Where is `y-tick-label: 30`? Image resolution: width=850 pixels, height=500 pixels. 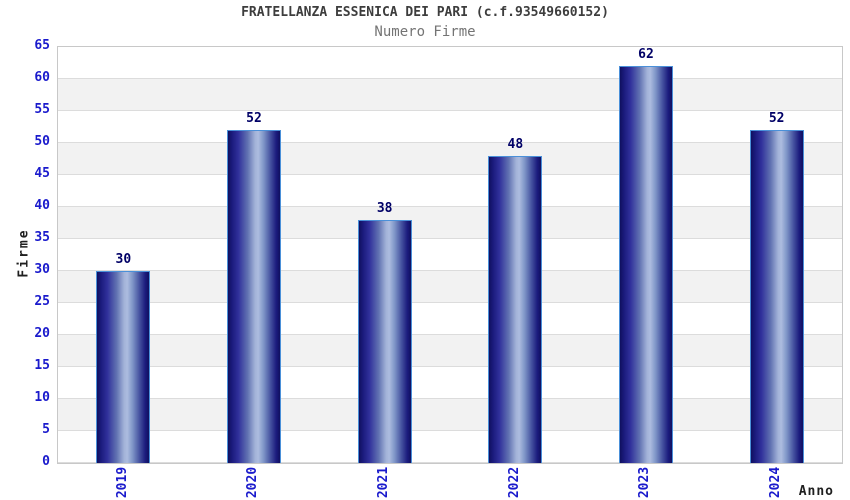 y-tick-label: 30 is located at coordinates (42, 269).